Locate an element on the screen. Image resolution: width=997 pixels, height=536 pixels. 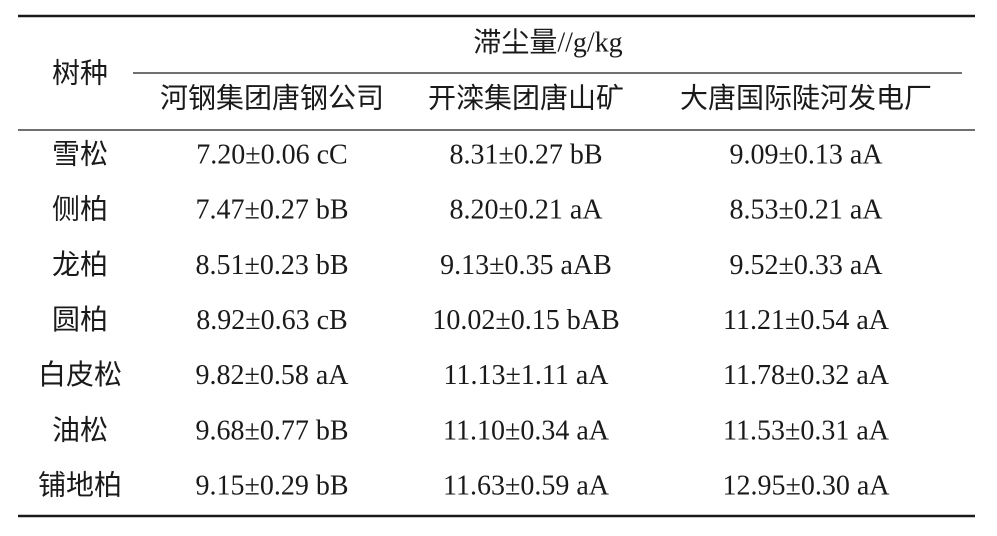
row-header: 圆柏 is located at coordinates (80, 320).